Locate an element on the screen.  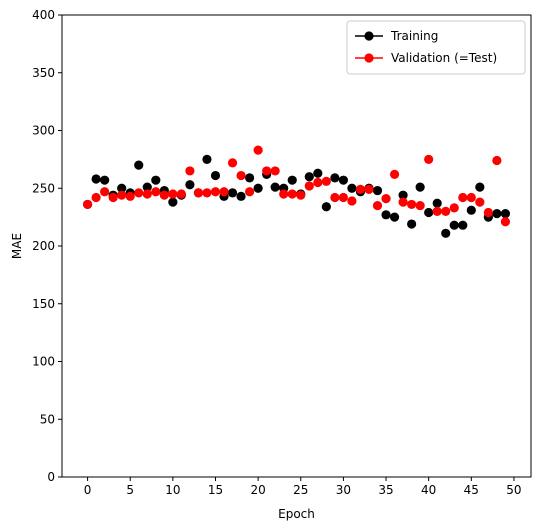
x-tick-label: 10 is located at coordinates (172, 490).